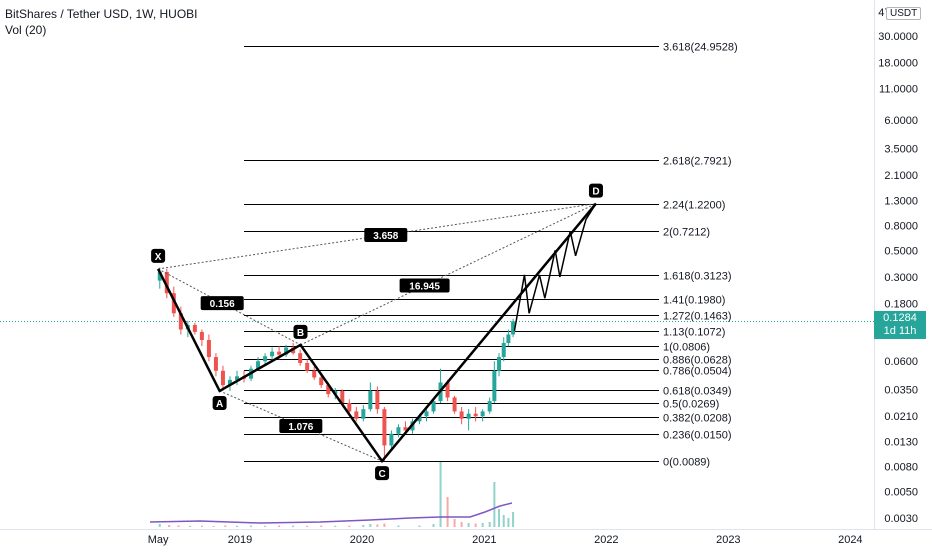 The width and height of the screenshot is (932, 555). What do you see at coordinates (362, 540) in the screenshot?
I see `time-tick-label: 2020` at bounding box center [362, 540].